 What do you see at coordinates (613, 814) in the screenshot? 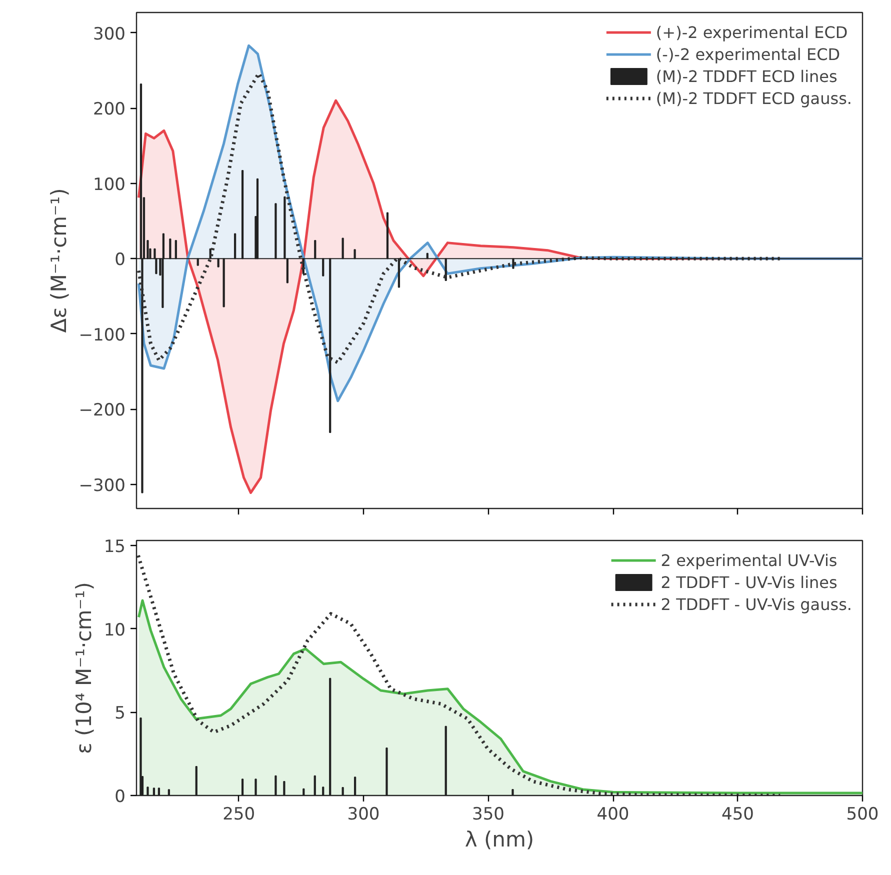
I see `x-tick-label: 400` at bounding box center [613, 814].